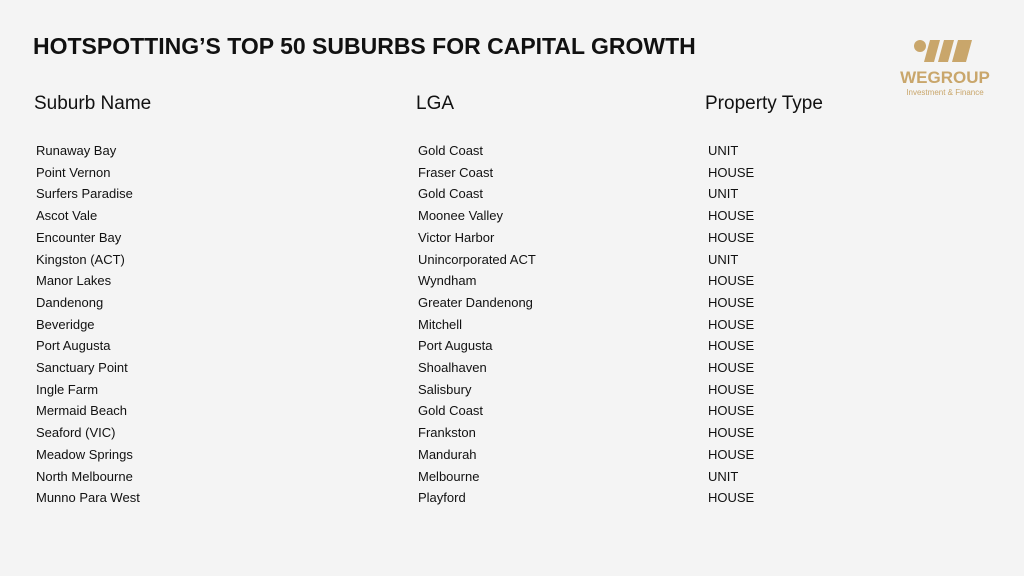  I want to click on logo-mark, so click(943, 51).